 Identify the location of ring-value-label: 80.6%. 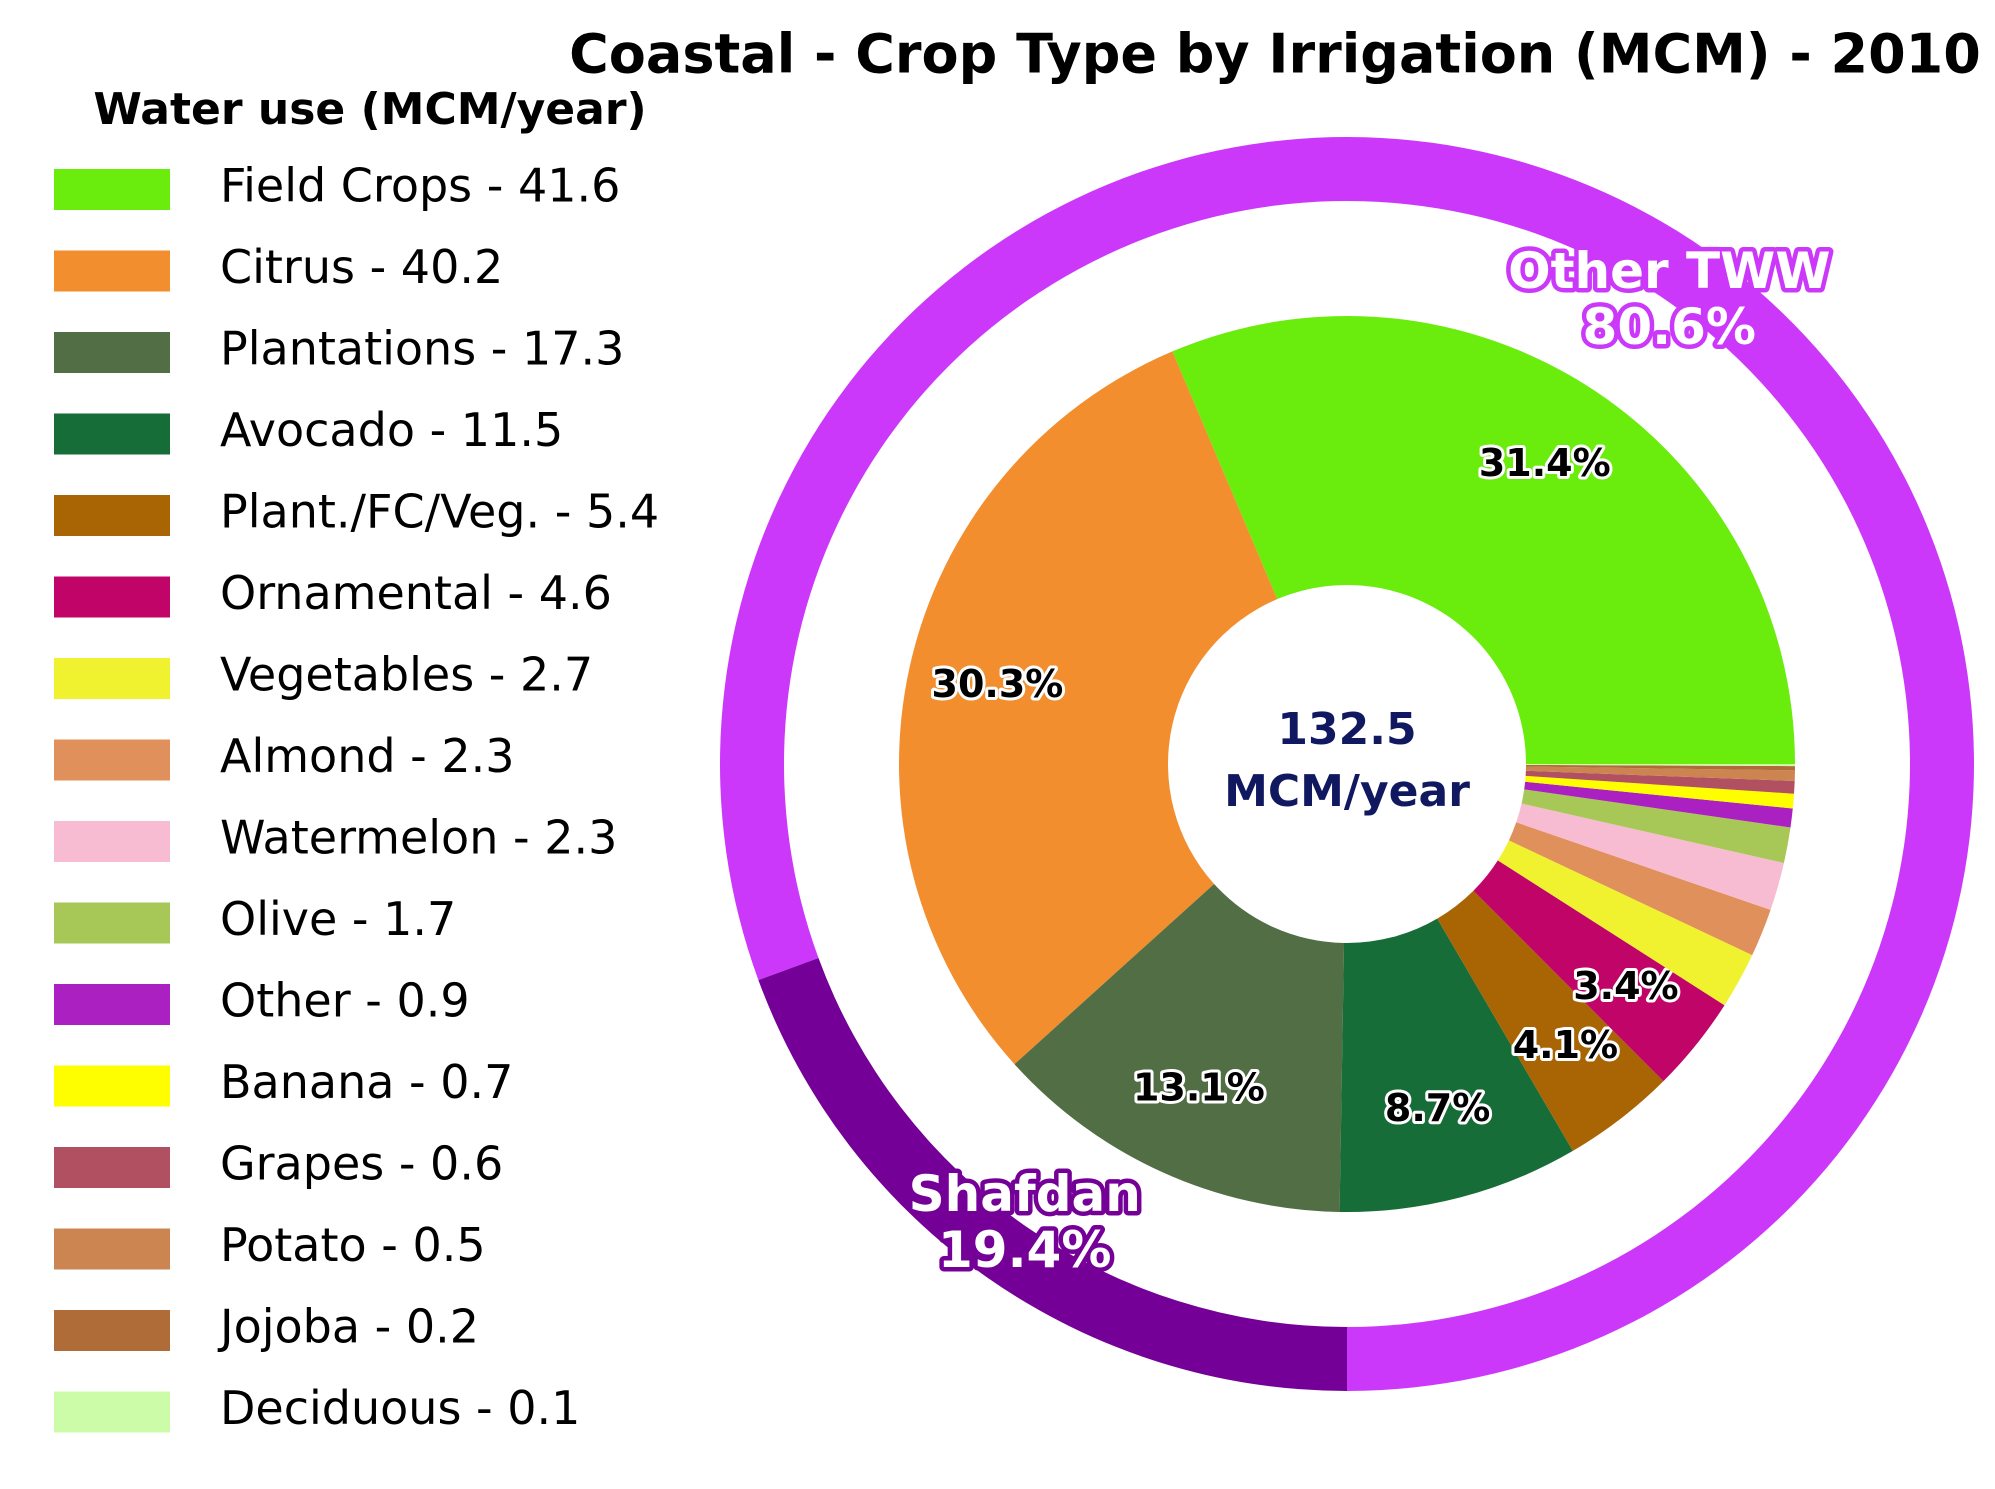
(1669, 327).